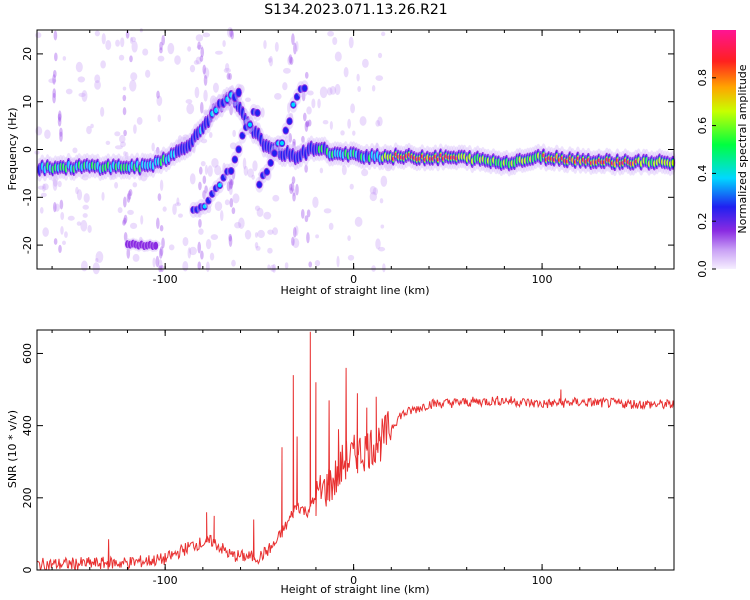  What do you see at coordinates (165, 580) in the screenshot?
I see `x-tick-label: -100` at bounding box center [165, 580].